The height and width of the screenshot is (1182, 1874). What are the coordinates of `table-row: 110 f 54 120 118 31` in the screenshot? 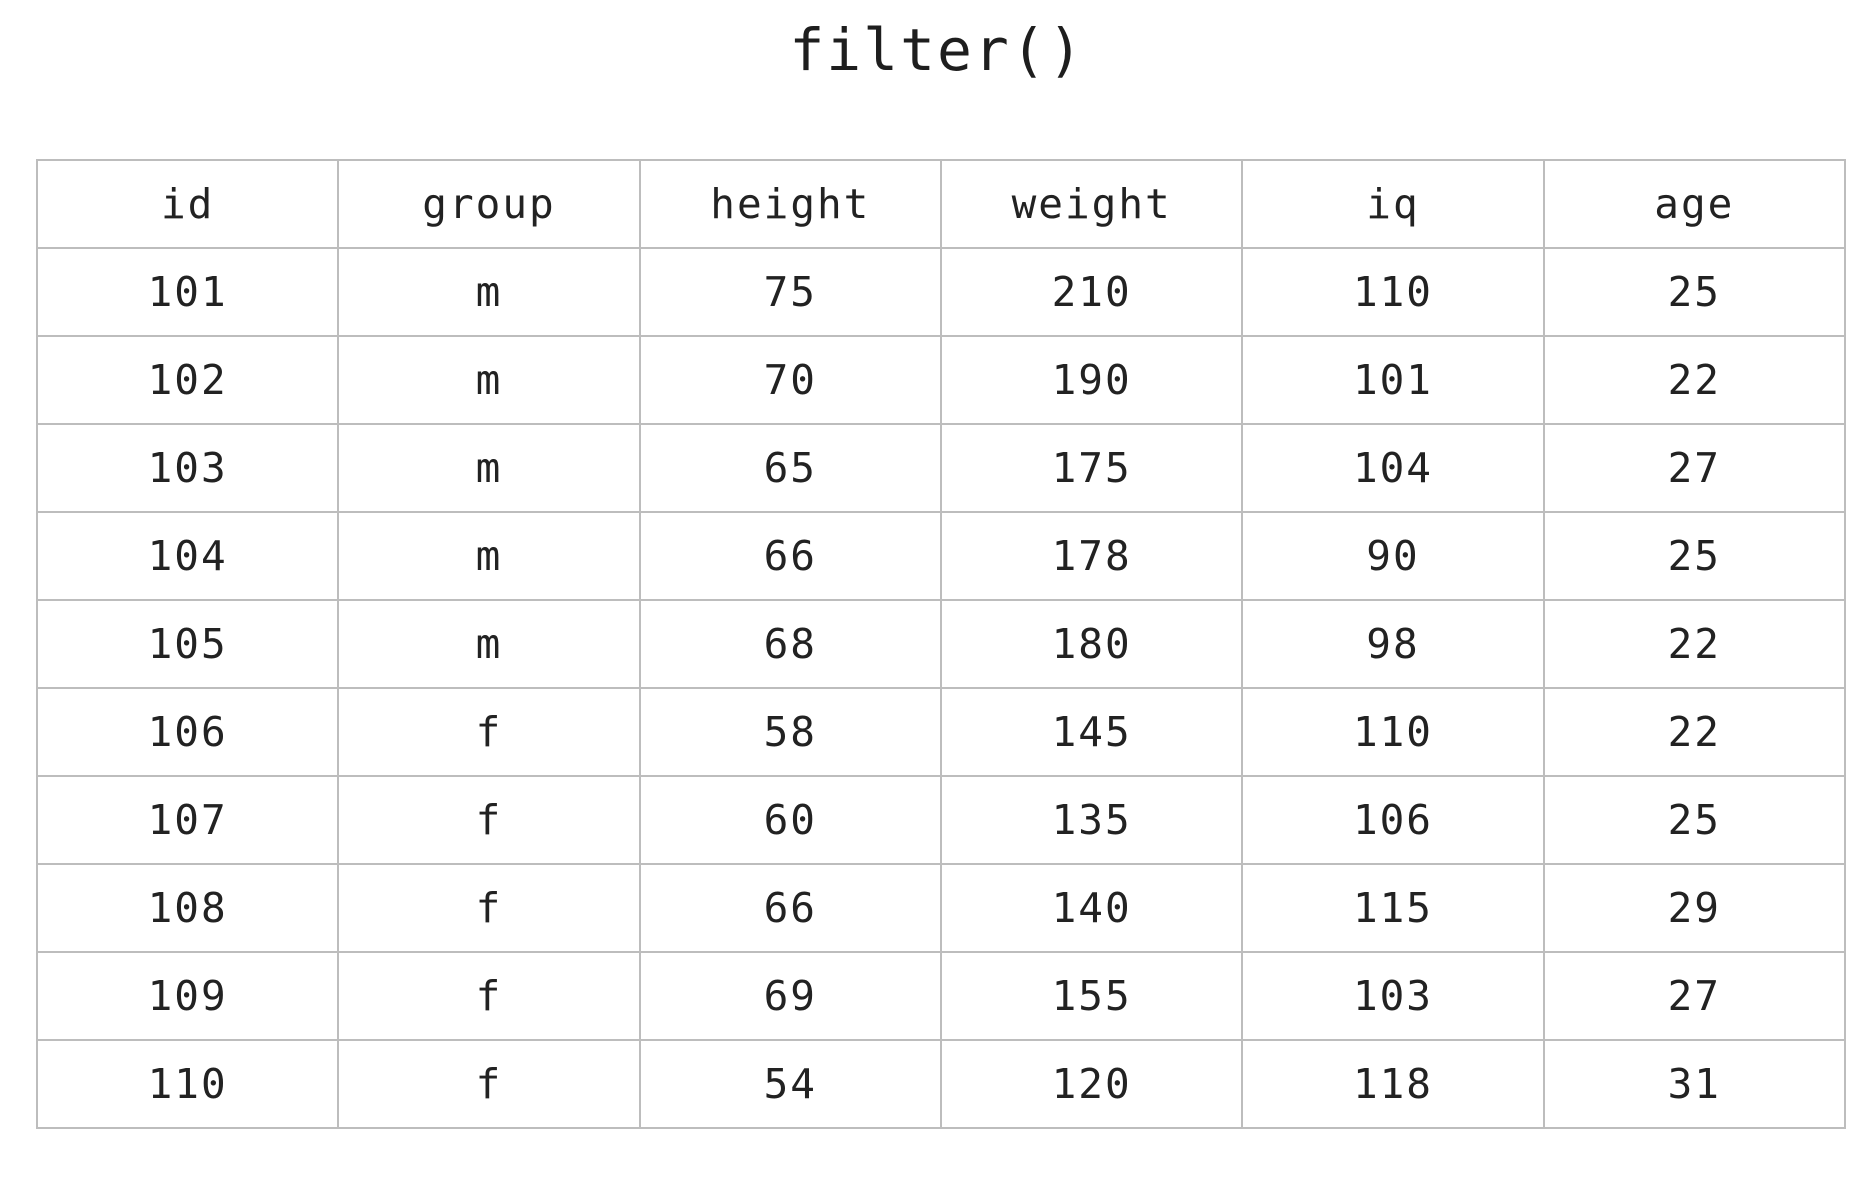 It's located at (941, 1084).